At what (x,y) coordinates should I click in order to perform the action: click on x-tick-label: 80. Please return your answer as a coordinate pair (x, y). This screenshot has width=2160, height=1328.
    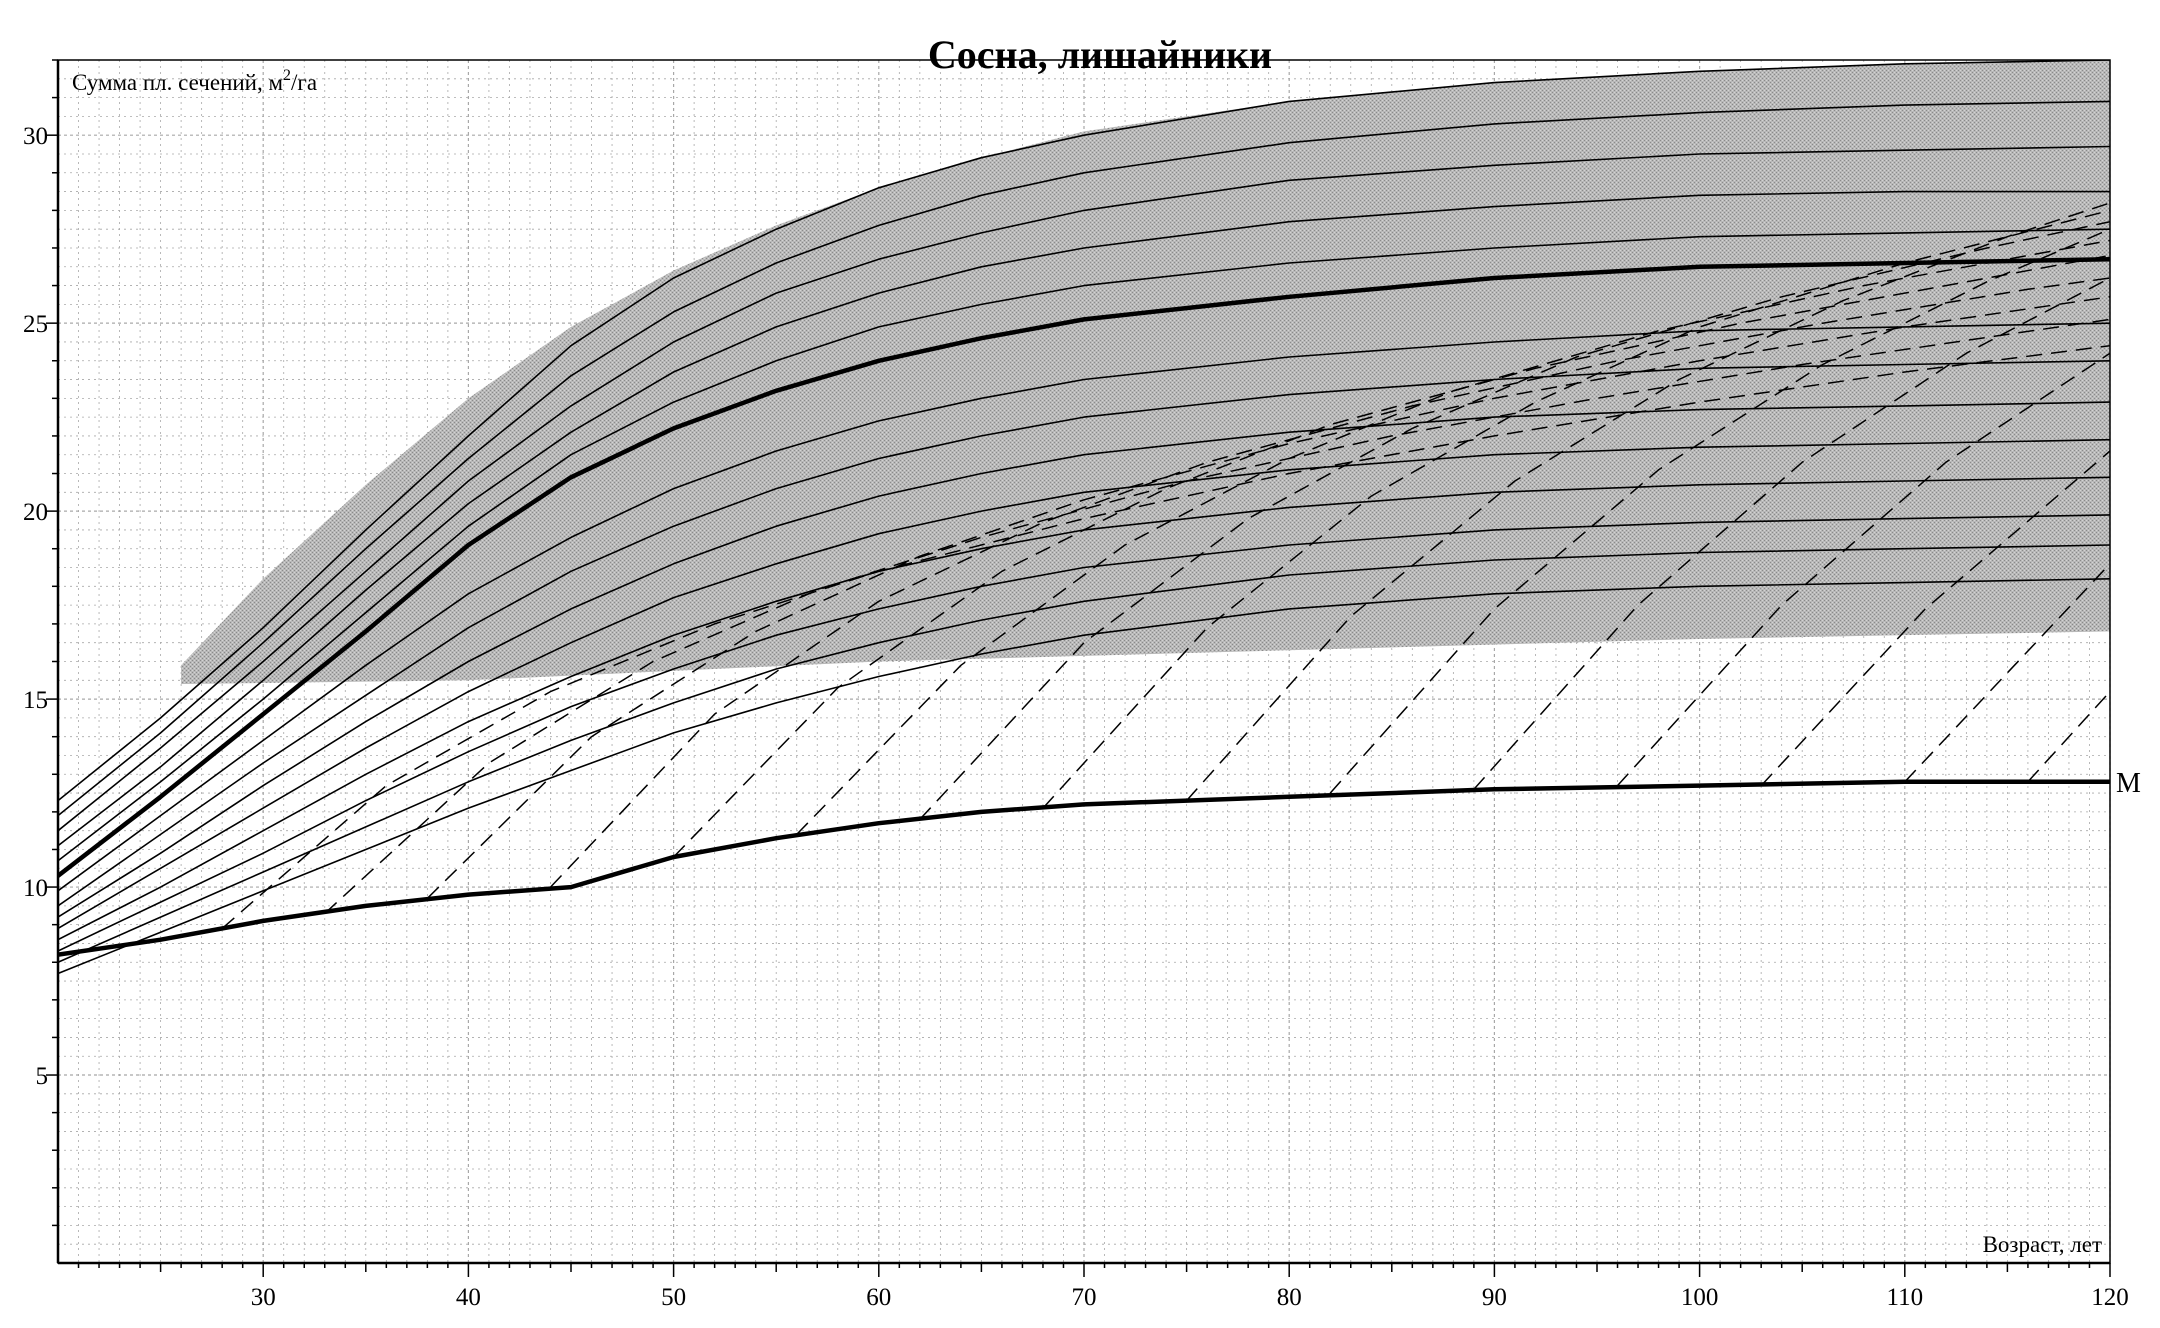
    Looking at the image, I should click on (1289, 1297).